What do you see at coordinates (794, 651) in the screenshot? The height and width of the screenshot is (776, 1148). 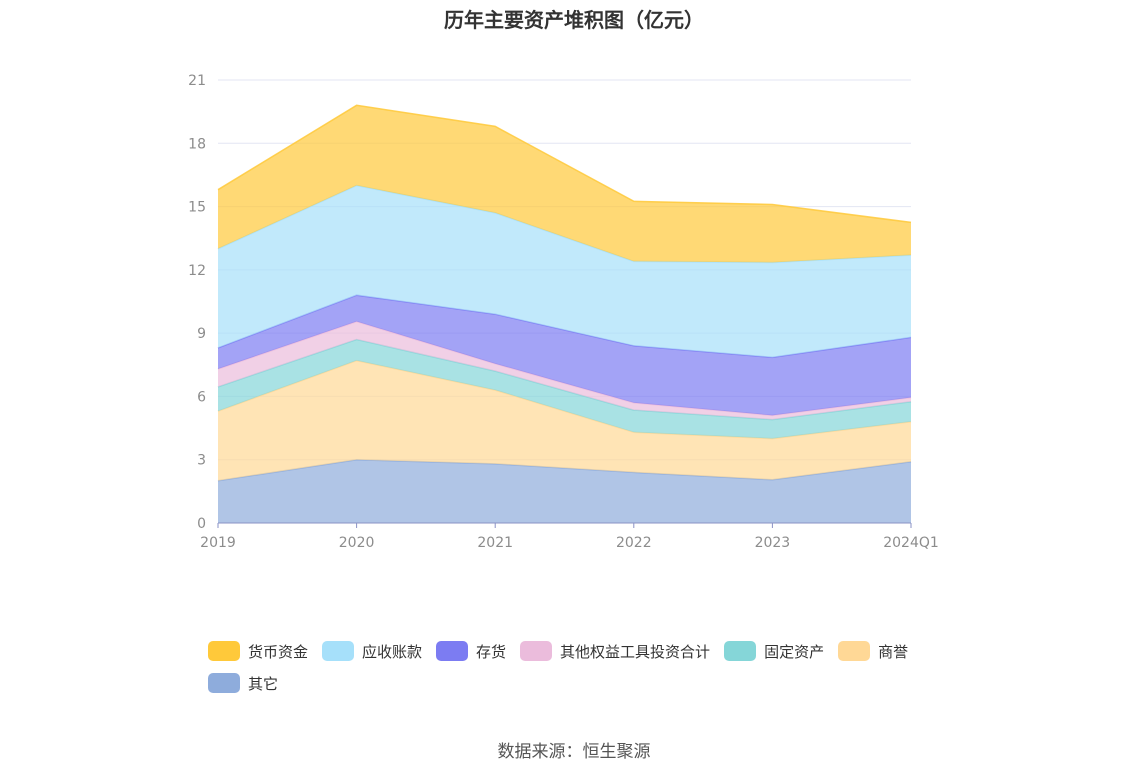 I see `legend-label: 固定资产` at bounding box center [794, 651].